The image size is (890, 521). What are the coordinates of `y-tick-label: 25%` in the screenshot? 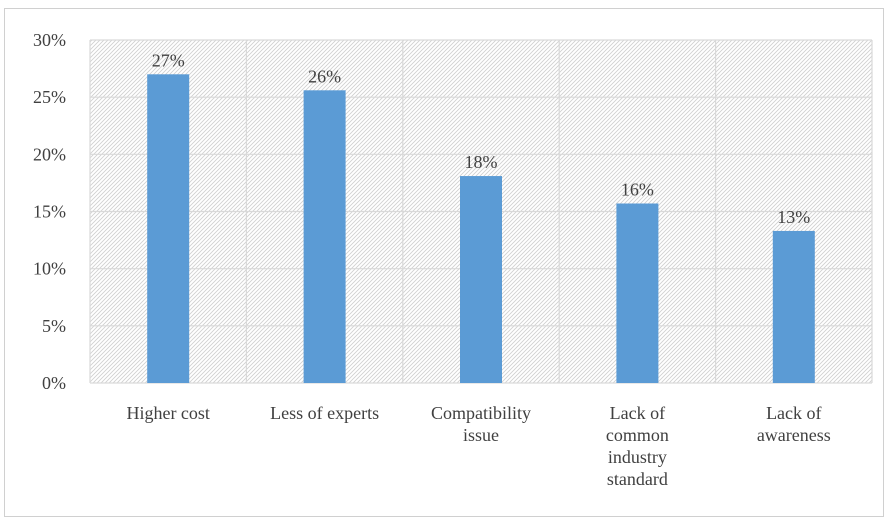 It's located at (49, 97).